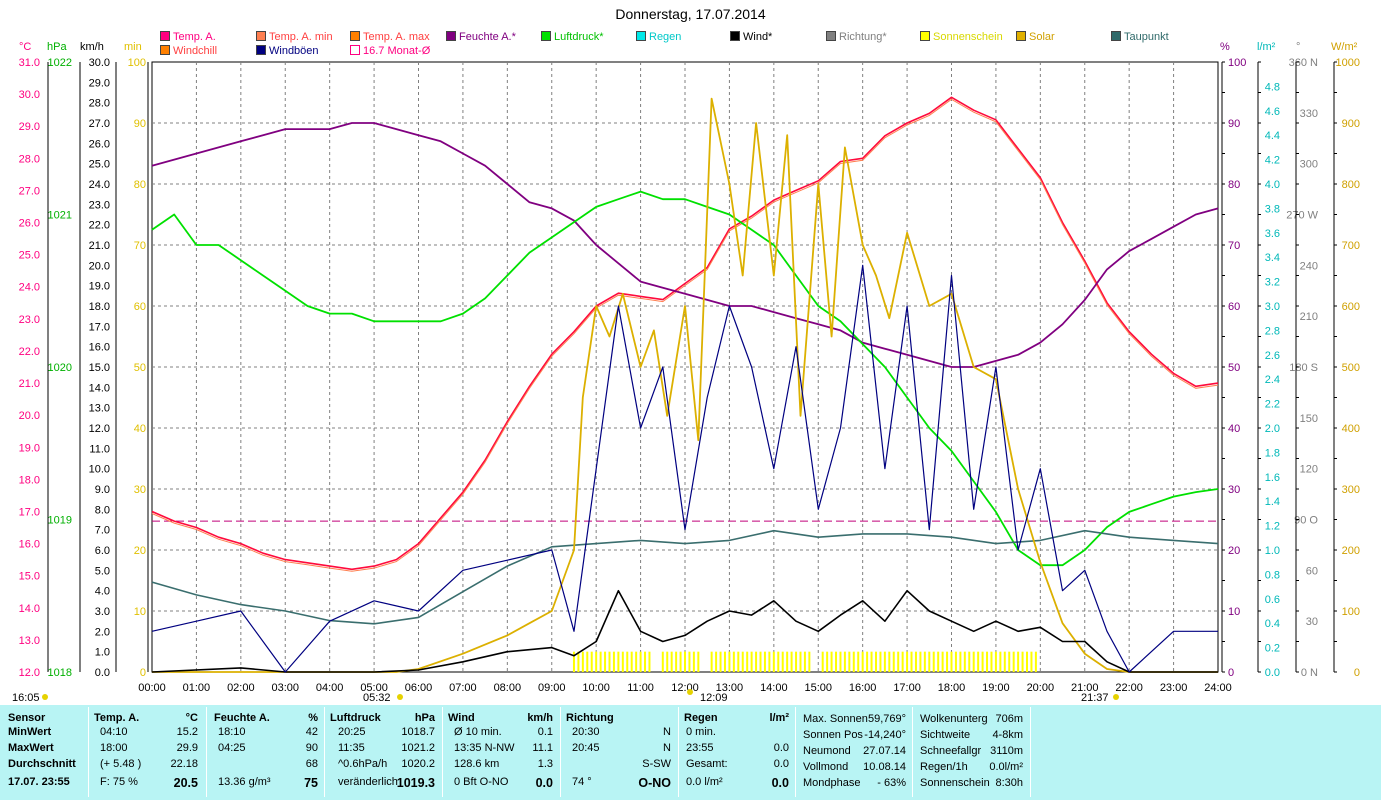 Image resolution: width=1381 pixels, height=800 pixels. Describe the element at coordinates (1302, 216) in the screenshot. I see `tick-direction: 270 W` at that location.